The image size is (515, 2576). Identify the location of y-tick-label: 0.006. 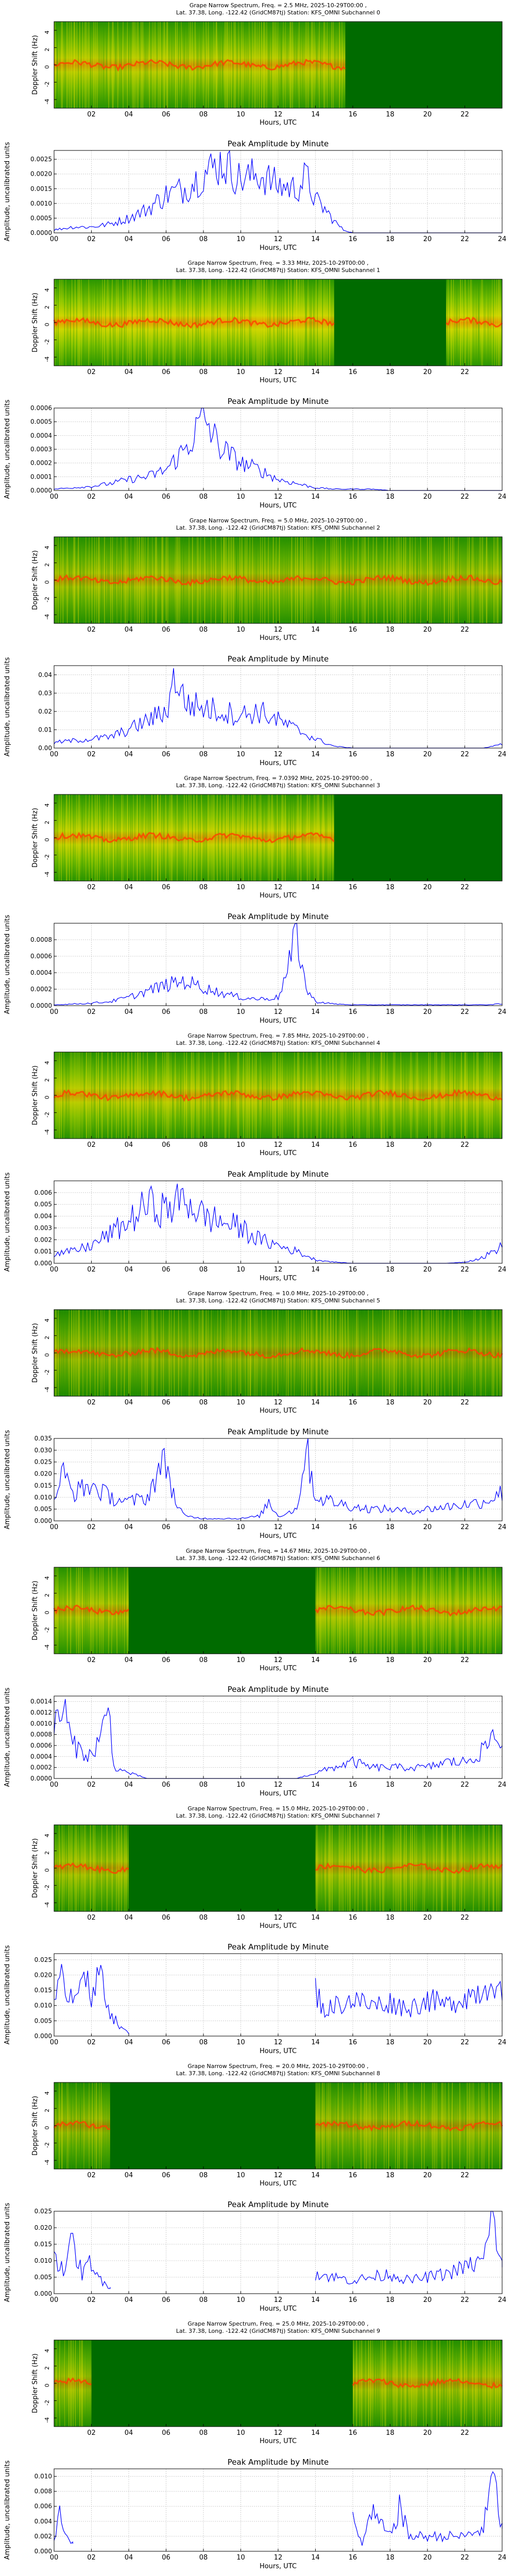
(44, 2506).